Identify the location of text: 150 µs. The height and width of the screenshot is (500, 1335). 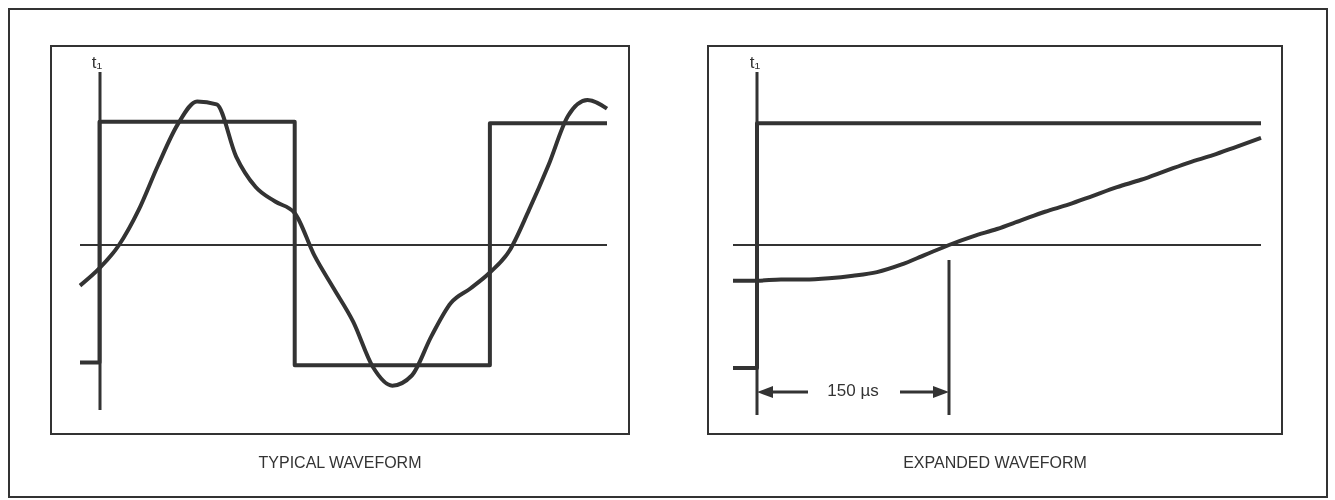
(853, 391).